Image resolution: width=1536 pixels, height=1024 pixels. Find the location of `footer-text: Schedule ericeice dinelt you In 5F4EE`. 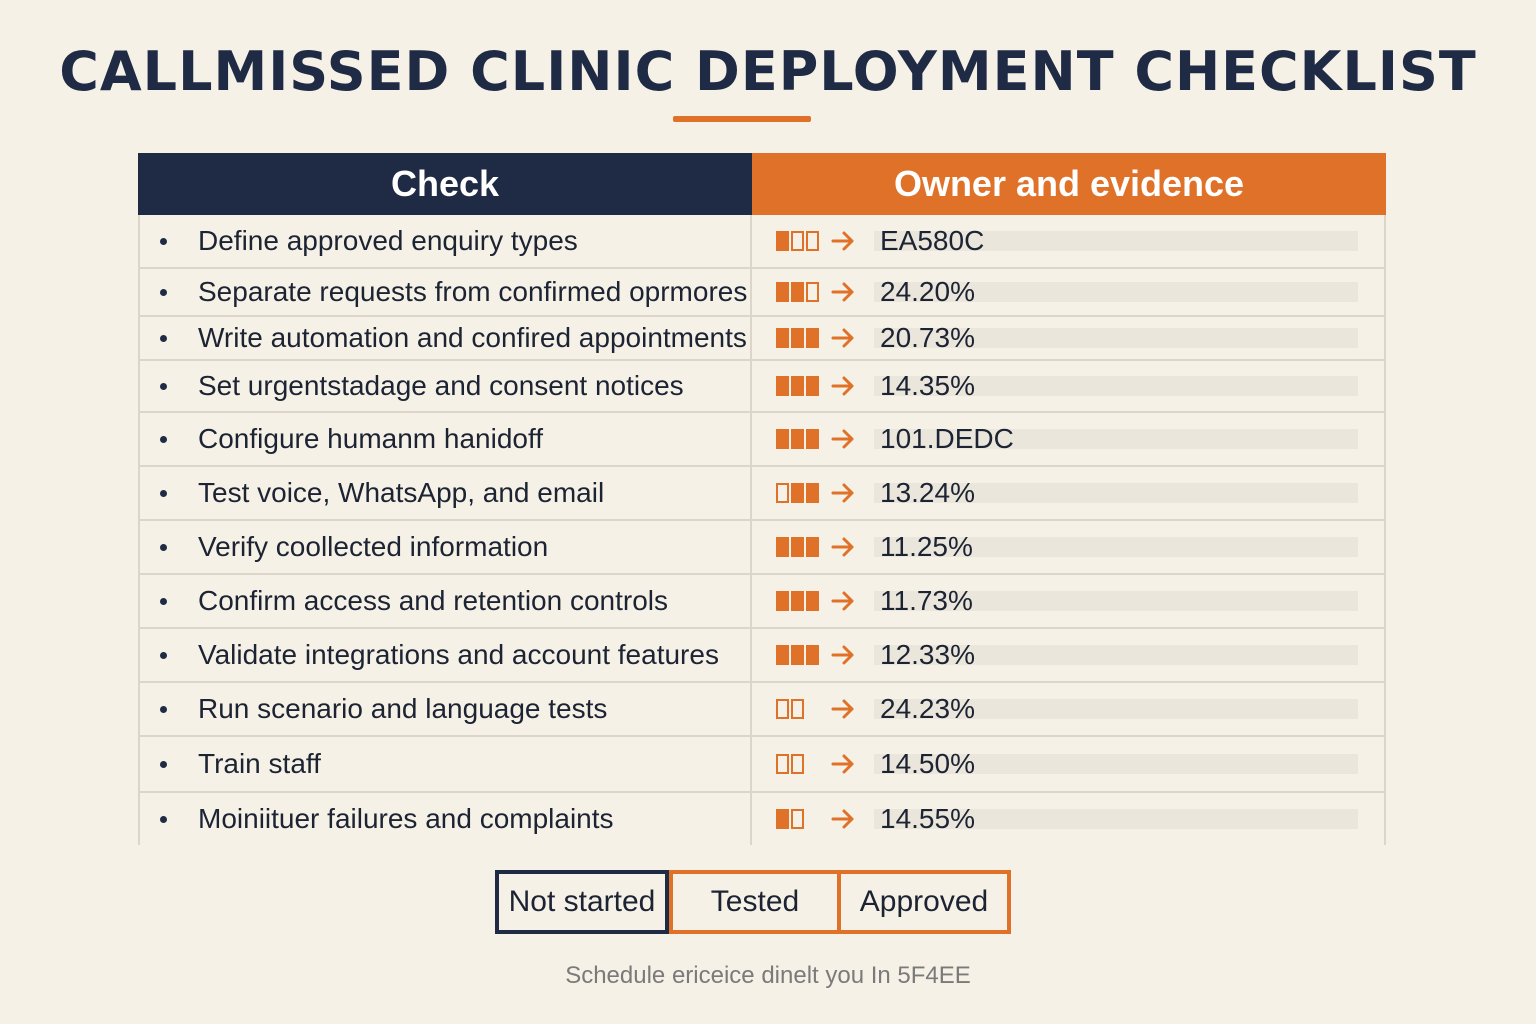

footer-text: Schedule ericeice dinelt you In 5F4EE is located at coordinates (768, 975).